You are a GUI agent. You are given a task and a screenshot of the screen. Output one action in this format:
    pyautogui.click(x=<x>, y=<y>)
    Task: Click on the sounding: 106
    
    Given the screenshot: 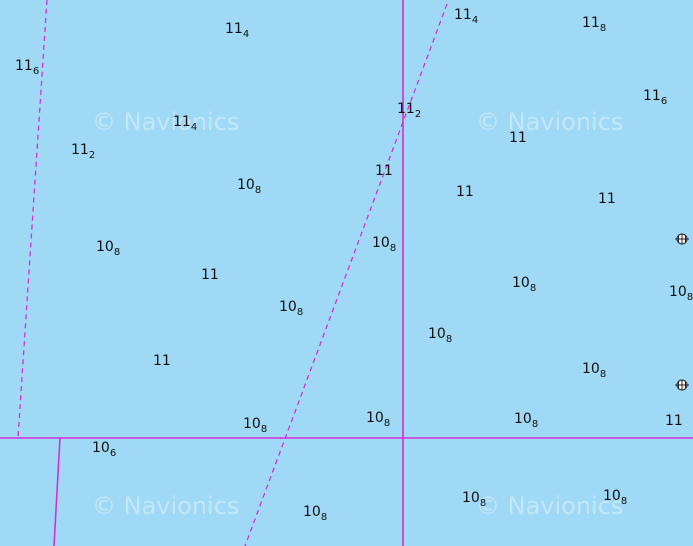 What is the action you would take?
    pyautogui.click(x=104, y=449)
    